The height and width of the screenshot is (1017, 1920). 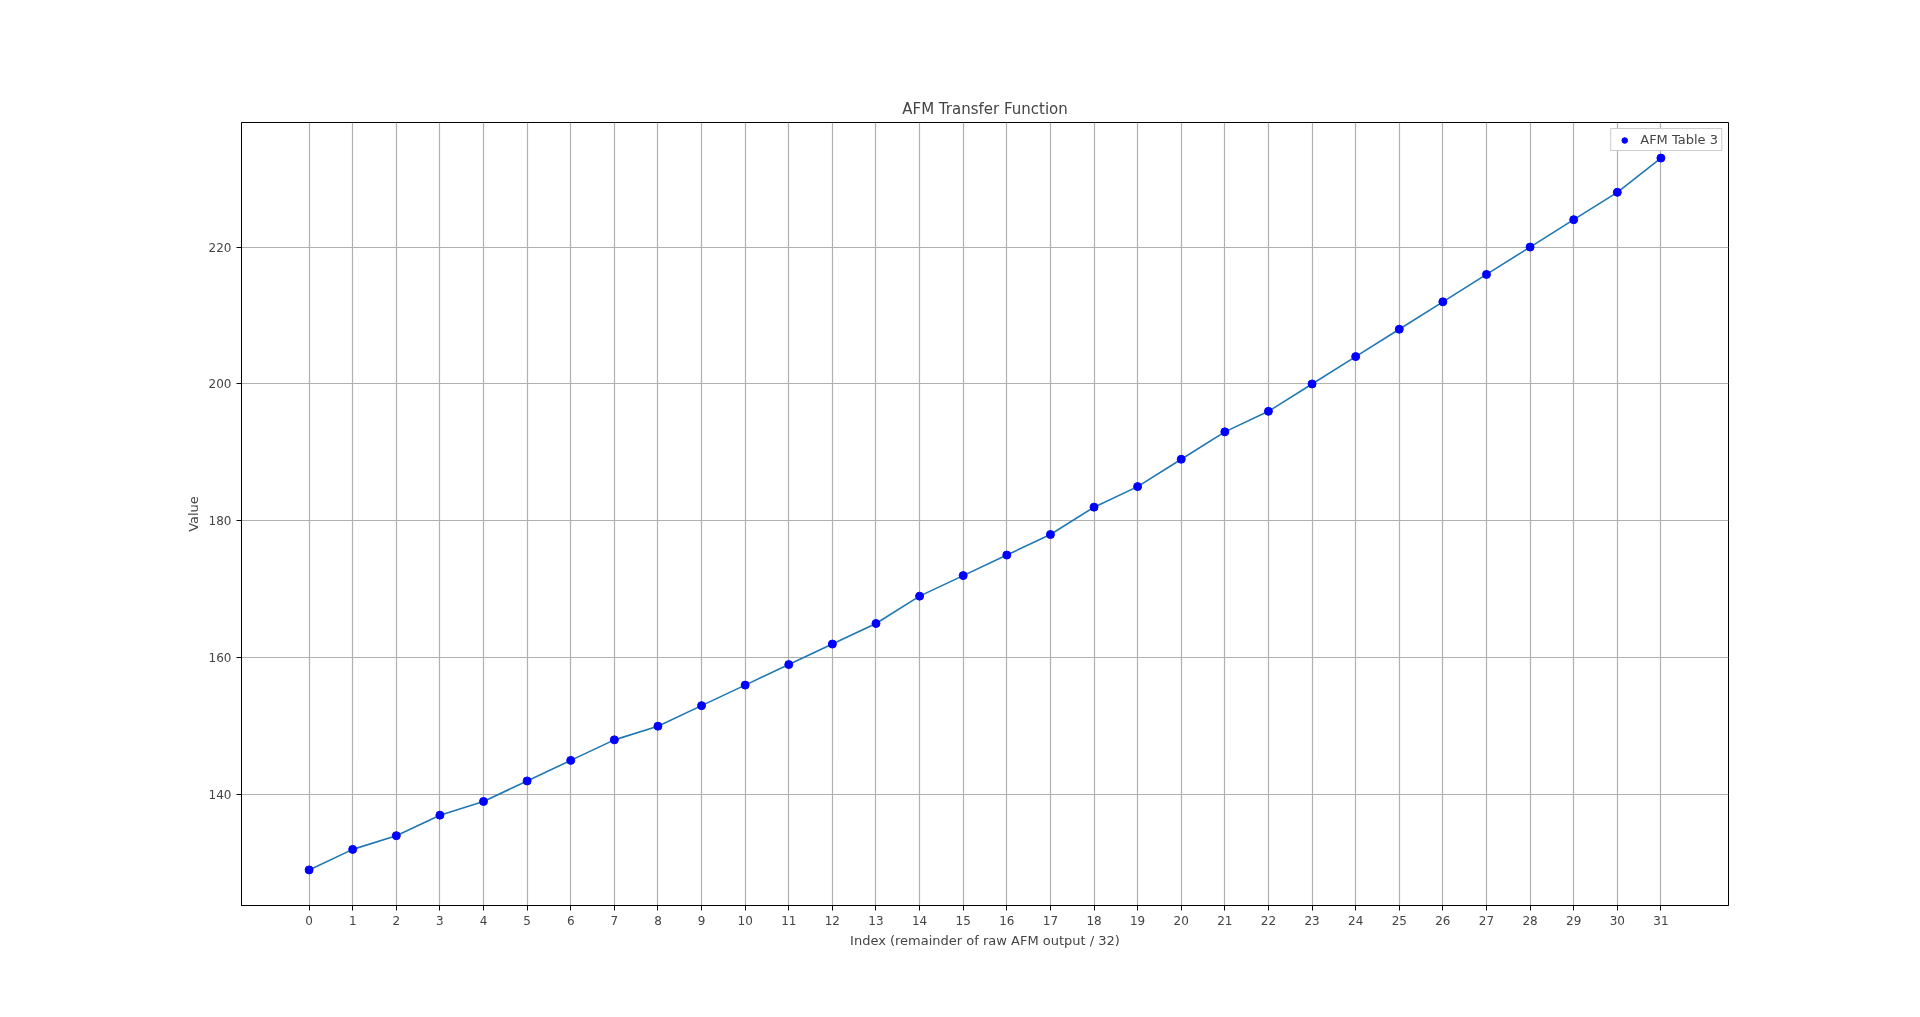 What do you see at coordinates (396, 920) in the screenshot?
I see `x-tick-label: 2` at bounding box center [396, 920].